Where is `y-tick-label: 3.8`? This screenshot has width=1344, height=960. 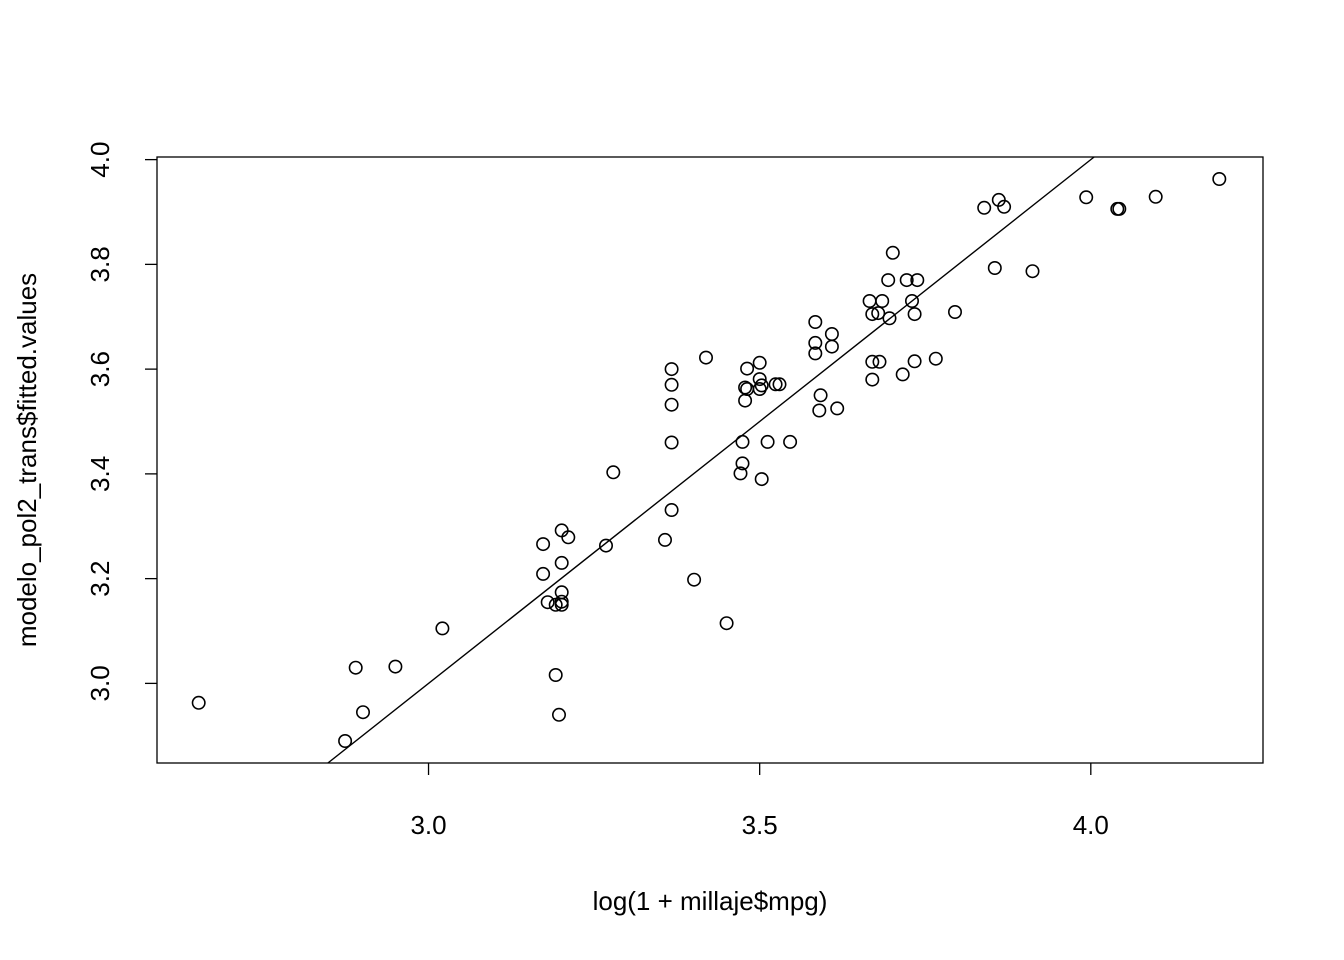
y-tick-label: 3.8 is located at coordinates (100, 264).